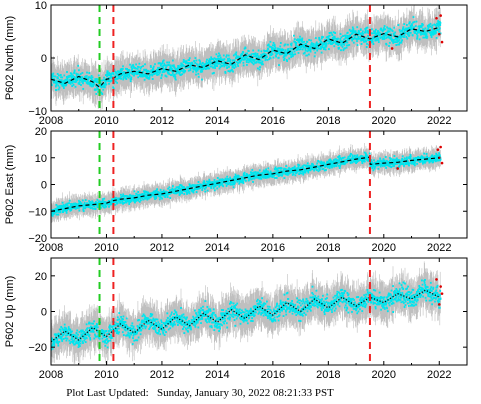  Describe the element at coordinates (10, 58) in the screenshot. I see `y-axis-label: P602 North (mm)` at that location.